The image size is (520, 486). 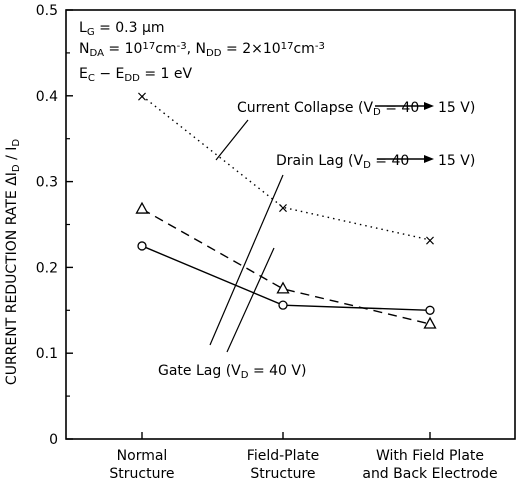 What do you see at coordinates (47, 183) in the screenshot?
I see `y-tick-label: 0.3` at bounding box center [47, 183].